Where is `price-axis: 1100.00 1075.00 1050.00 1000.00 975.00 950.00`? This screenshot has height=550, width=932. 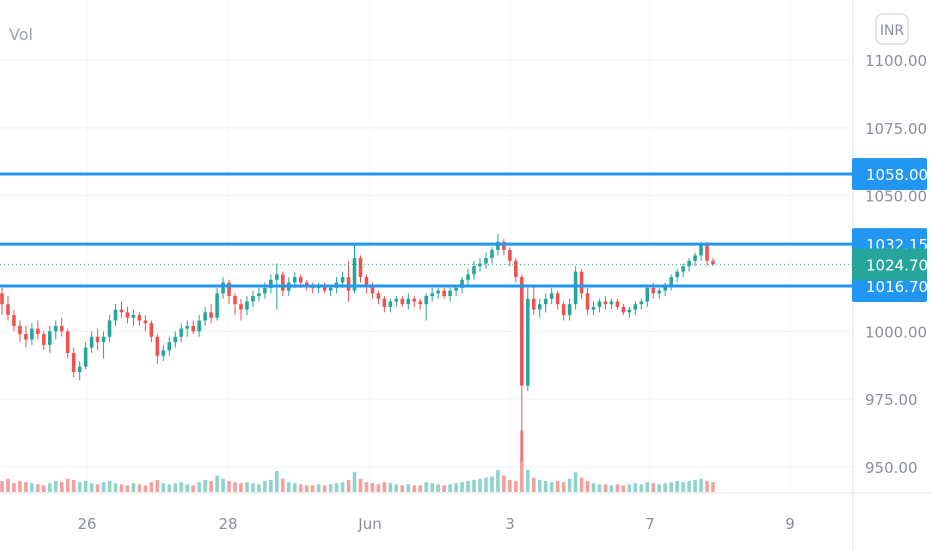 price-axis: 1100.00 1075.00 1050.00 1000.00 975.00 950.00 is located at coordinates (896, 264).